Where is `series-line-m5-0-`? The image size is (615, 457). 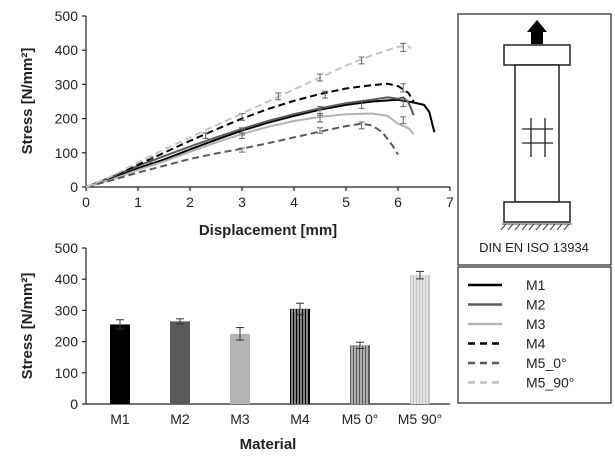 series-line-m5-0- is located at coordinates (242, 155).